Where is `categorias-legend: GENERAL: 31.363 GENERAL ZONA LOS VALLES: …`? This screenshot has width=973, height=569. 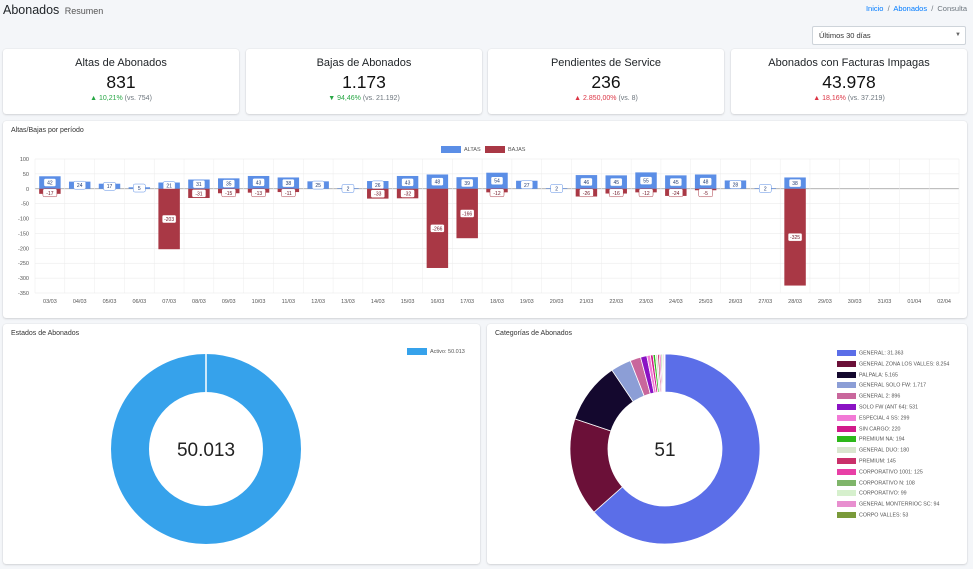
categorias-legend: GENERAL: 31.363 GENERAL ZONA LOS VALLES: … is located at coordinates (902, 436).